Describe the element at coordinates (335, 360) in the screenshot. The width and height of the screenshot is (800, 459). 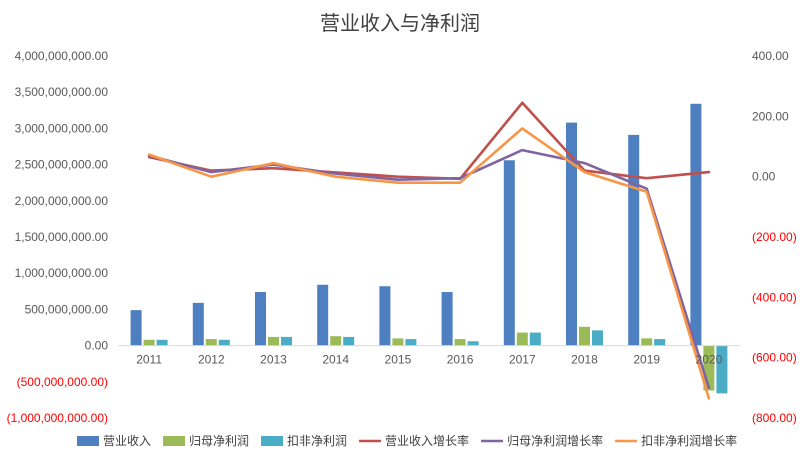
I see `x-tick-label: 2014` at that location.